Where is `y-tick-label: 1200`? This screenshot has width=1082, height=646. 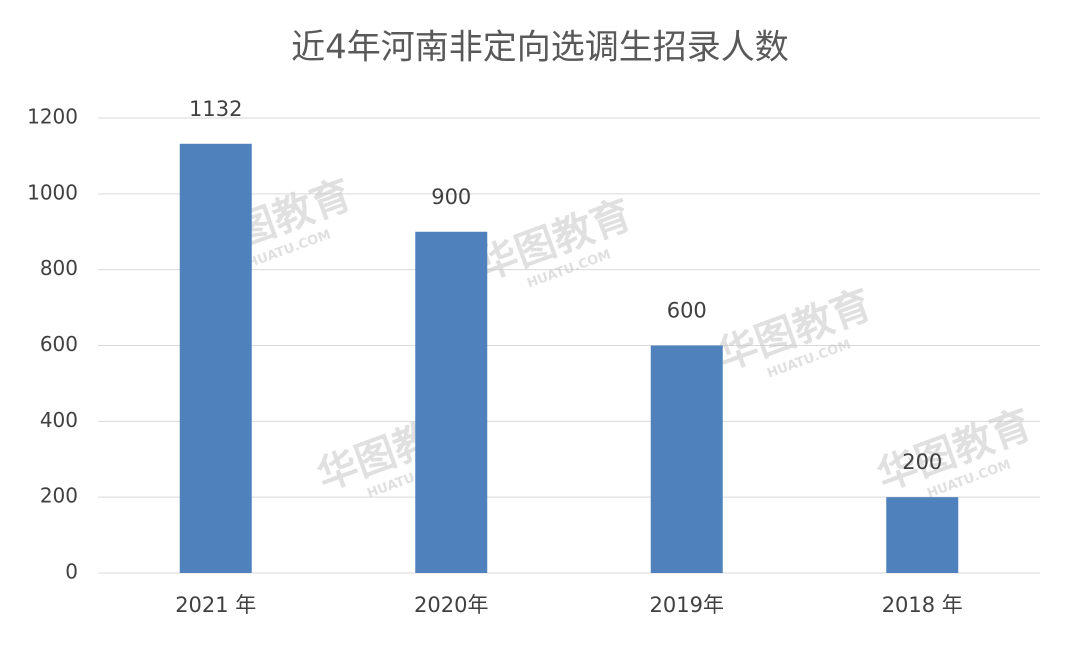
y-tick-label: 1200 is located at coordinates (52, 117).